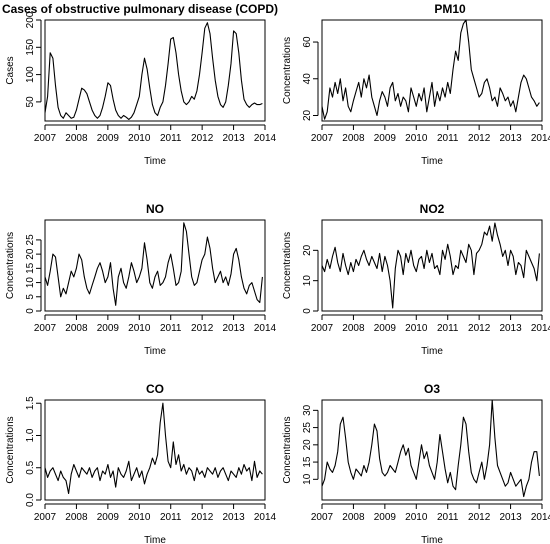 This screenshot has width=550, height=544. Describe the element at coordinates (30, 19) in the screenshot. I see `y-tick-label: 200` at that location.